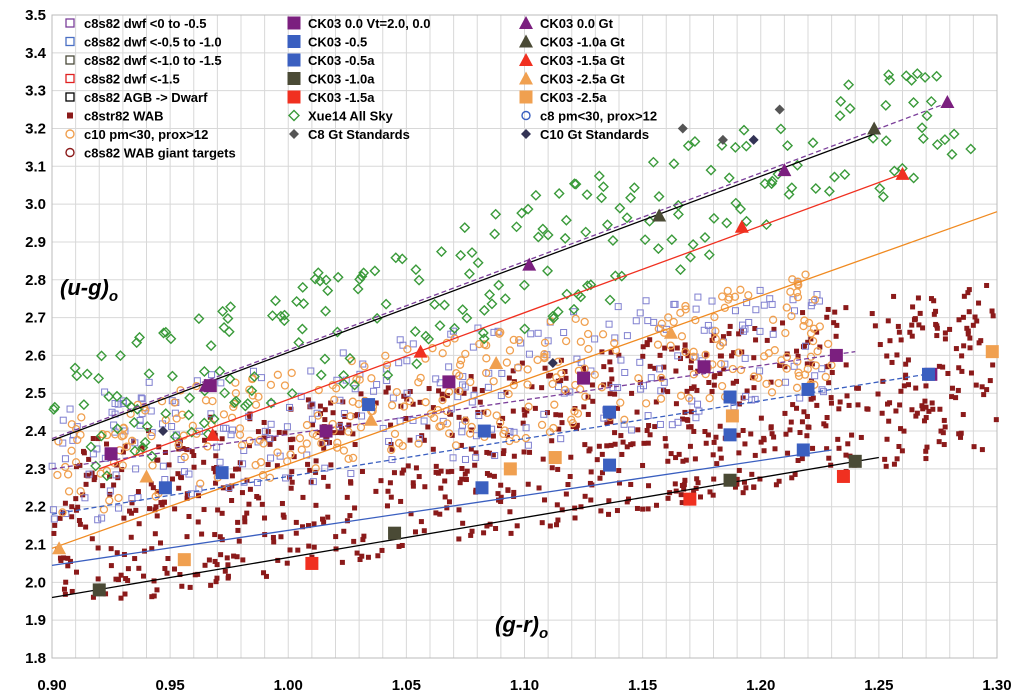 This screenshot has height=696, width=1023. Describe the element at coordinates (89, 290) in the screenshot. I see `y-axis-label: (u-g)o` at that location.